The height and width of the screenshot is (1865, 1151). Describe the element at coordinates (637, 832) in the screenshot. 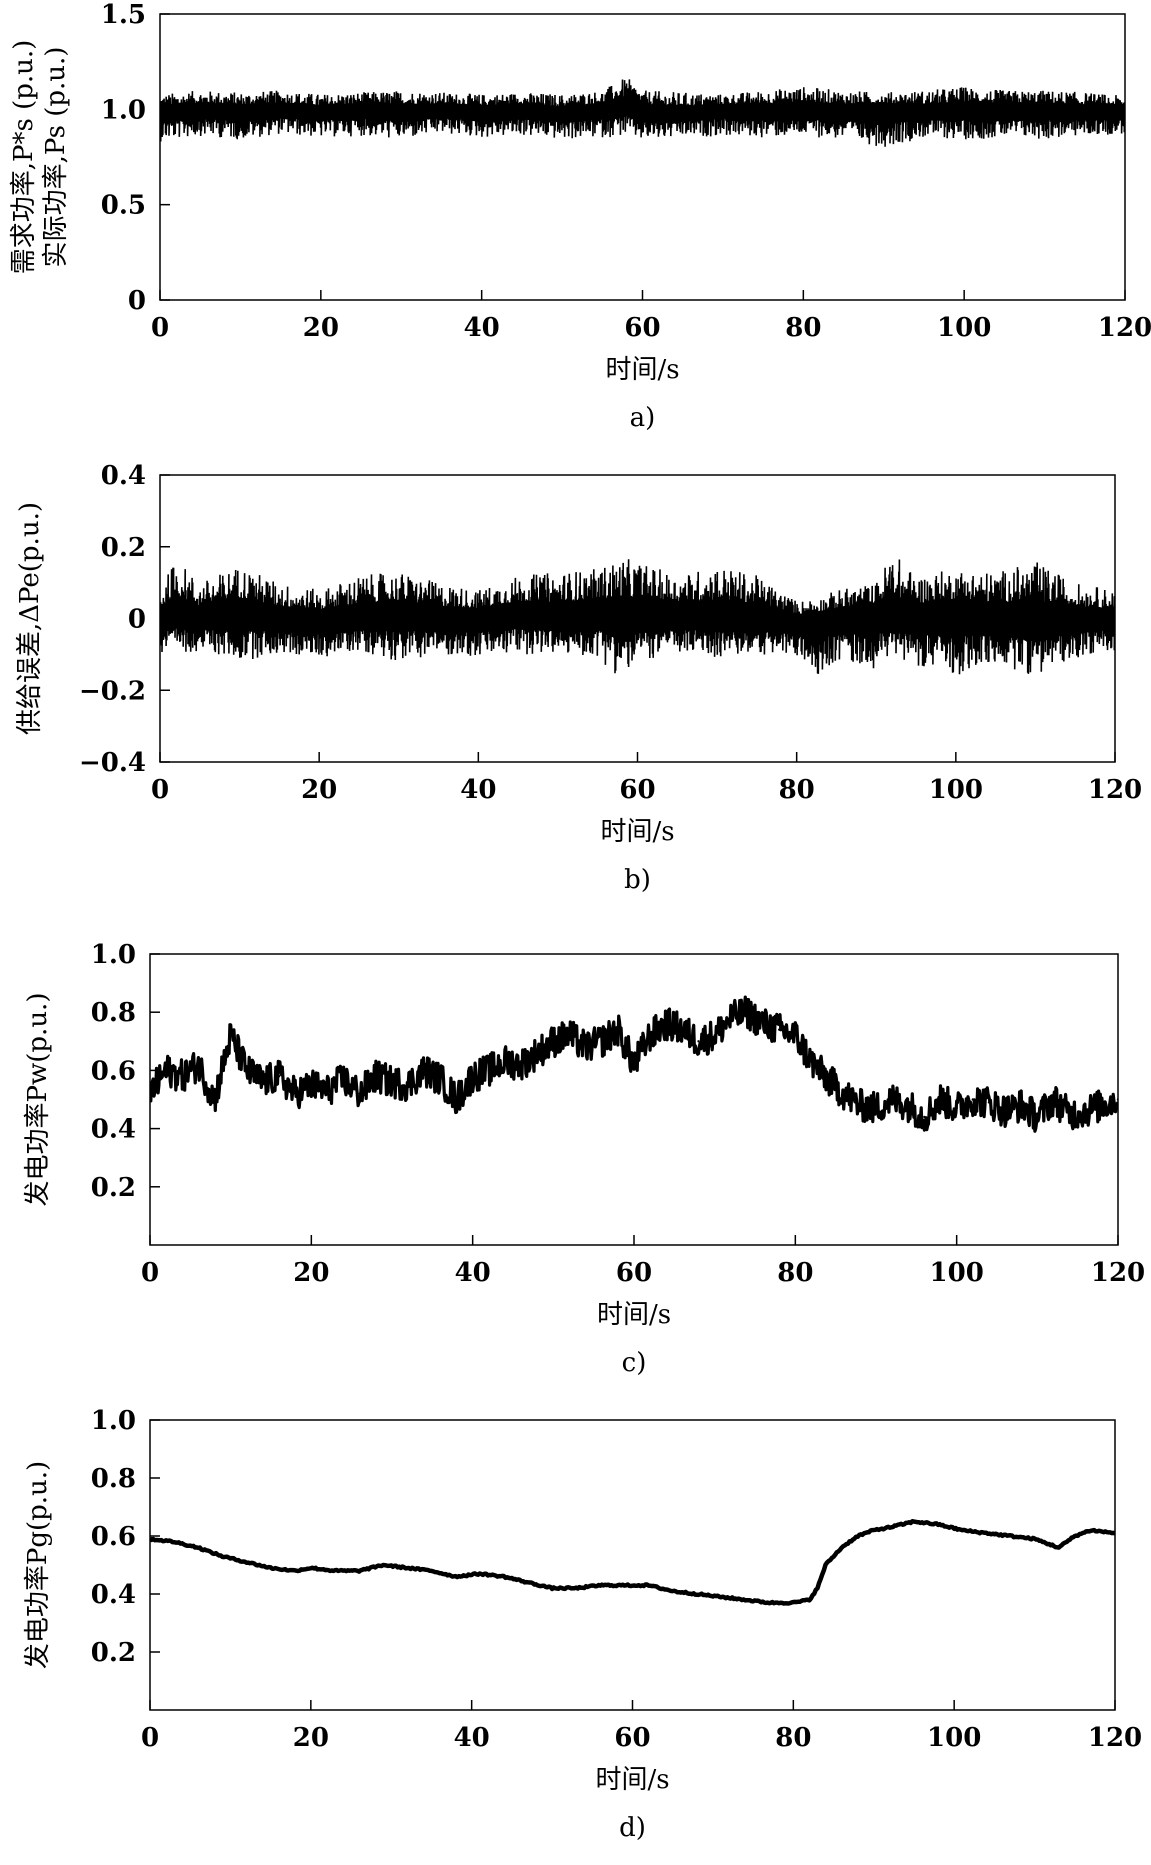

I see `x-axis-label: 时间/s` at that location.